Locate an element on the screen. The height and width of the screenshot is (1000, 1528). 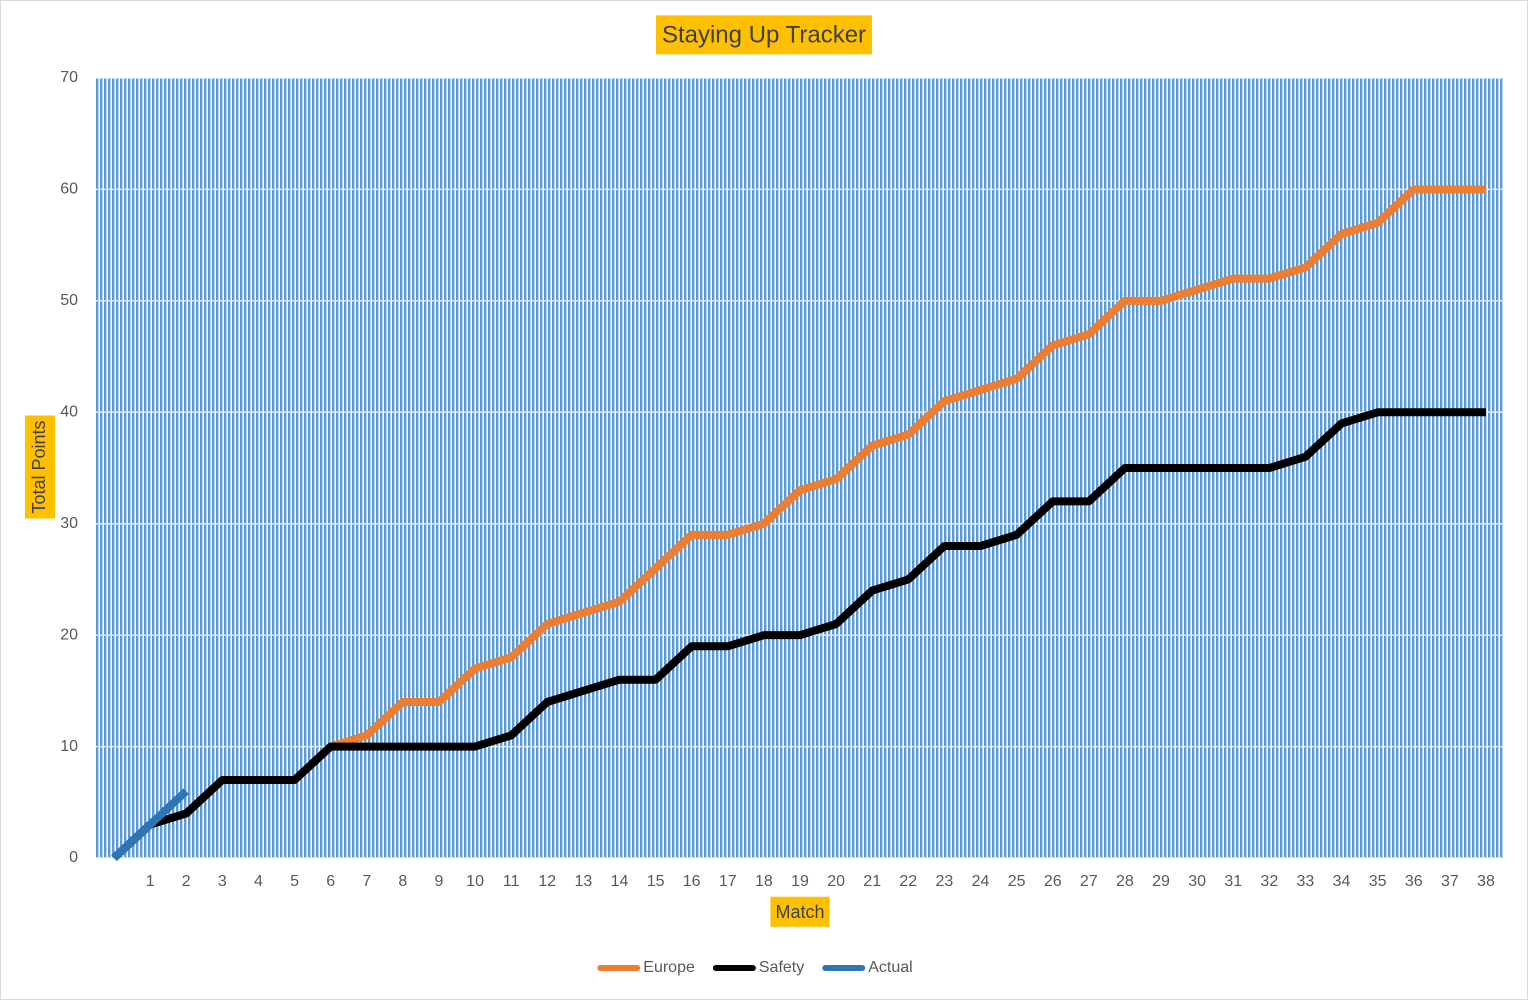
x-tick-label: 20 is located at coordinates (836, 881).